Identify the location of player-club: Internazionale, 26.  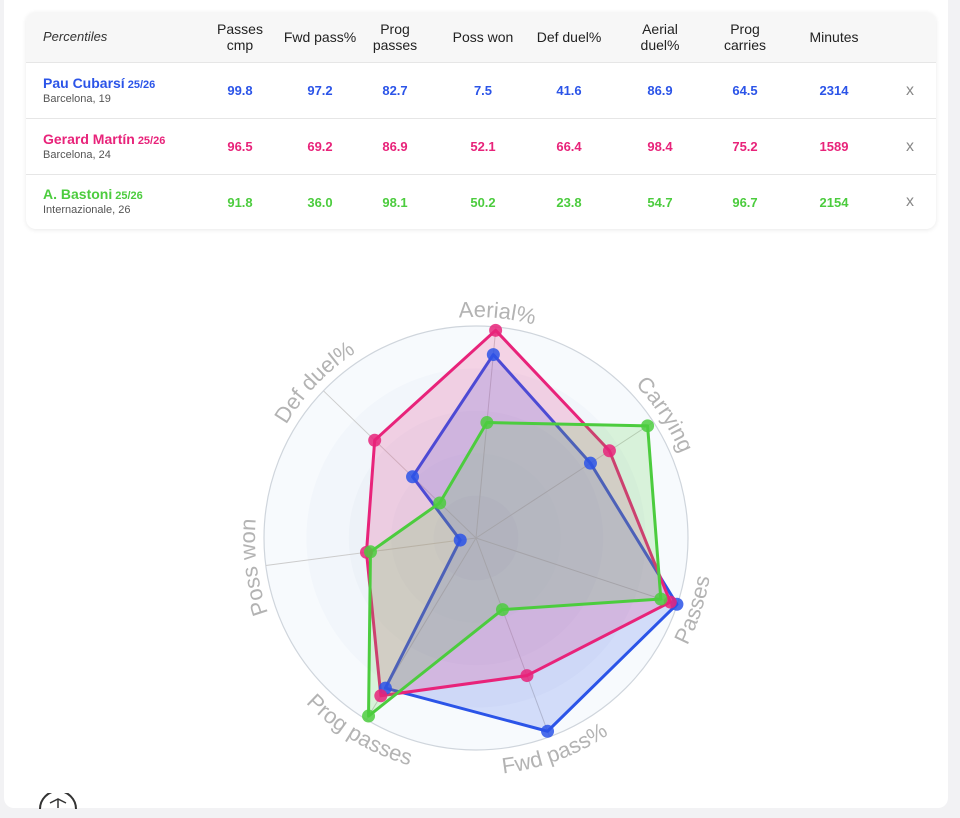
(87, 210).